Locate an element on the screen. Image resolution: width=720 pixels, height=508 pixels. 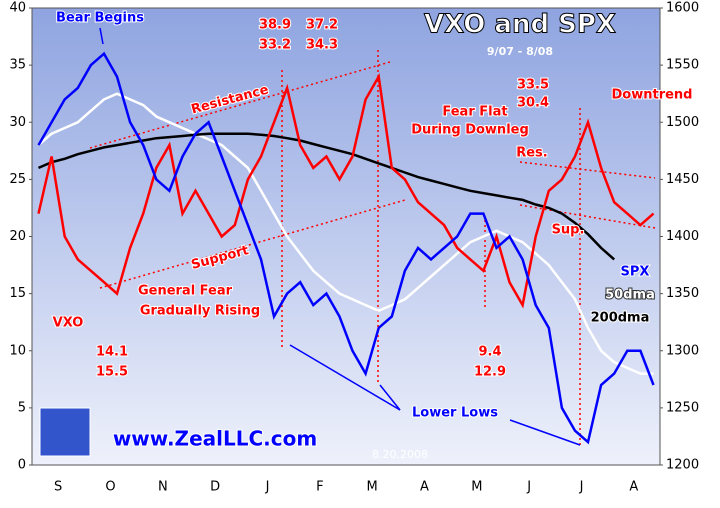
annotation: General Fear is located at coordinates (185, 291).